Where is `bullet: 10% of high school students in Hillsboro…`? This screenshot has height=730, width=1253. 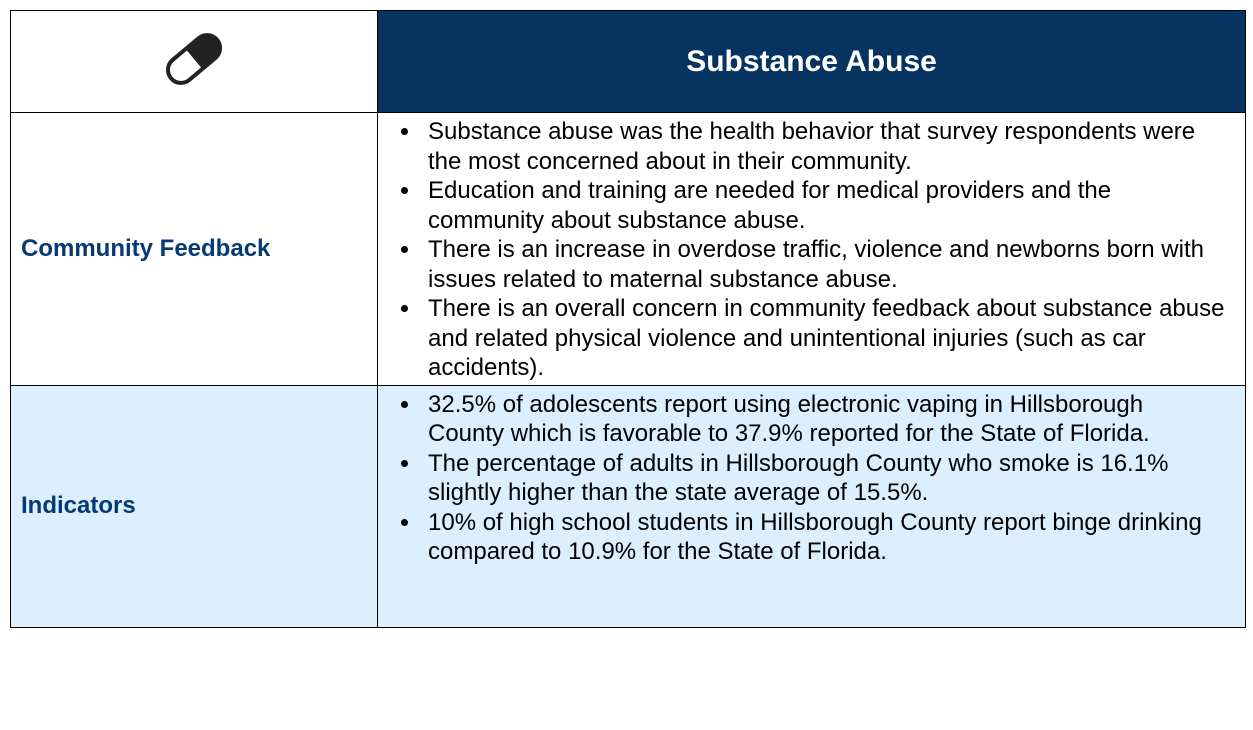 bullet: 10% of high school students in Hillsboro… is located at coordinates (823, 537).